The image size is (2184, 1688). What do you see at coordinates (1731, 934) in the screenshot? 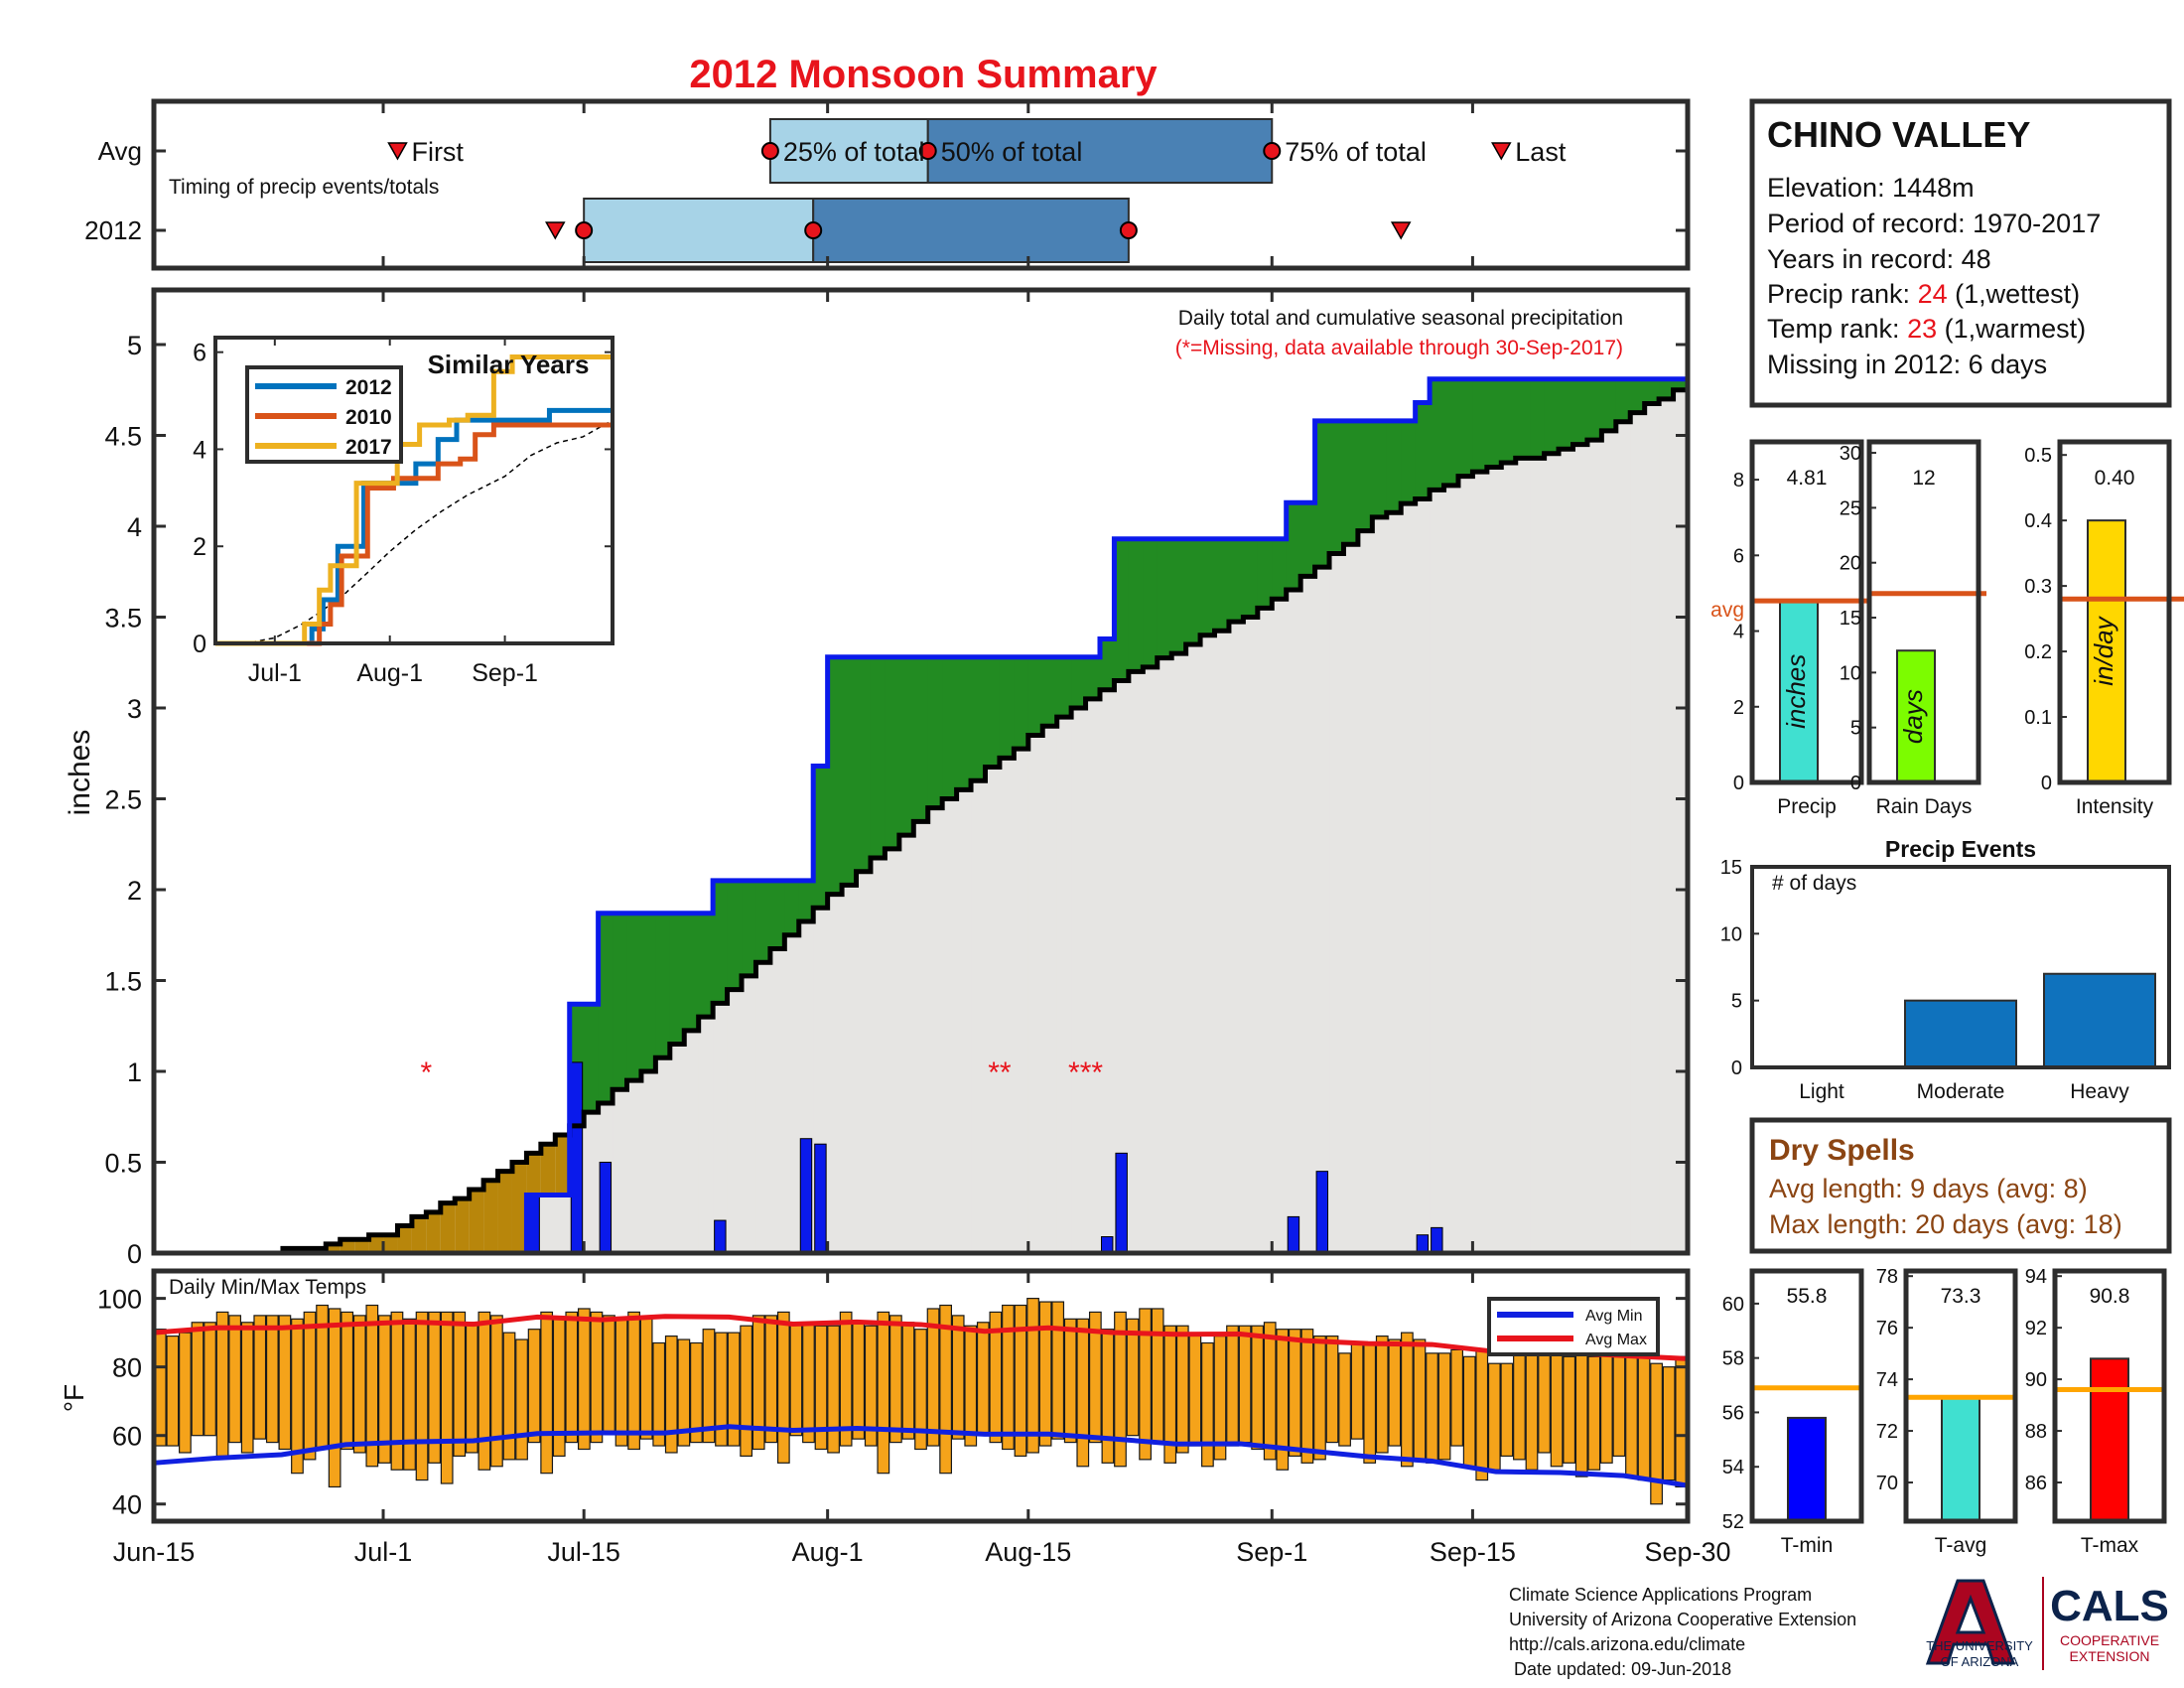
I see `events-ytick-label: 10` at bounding box center [1731, 934].